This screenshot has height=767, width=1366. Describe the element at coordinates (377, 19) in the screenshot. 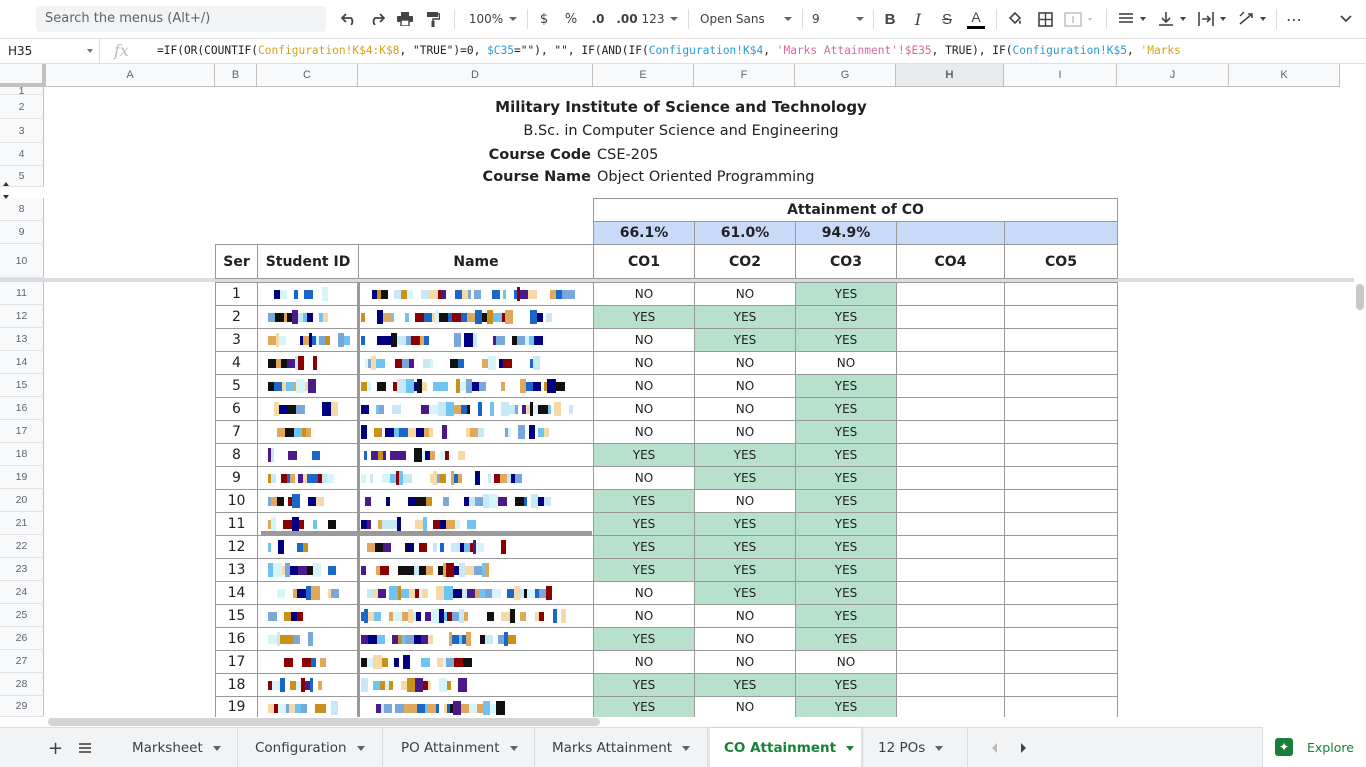

I see `redo-icon` at that location.